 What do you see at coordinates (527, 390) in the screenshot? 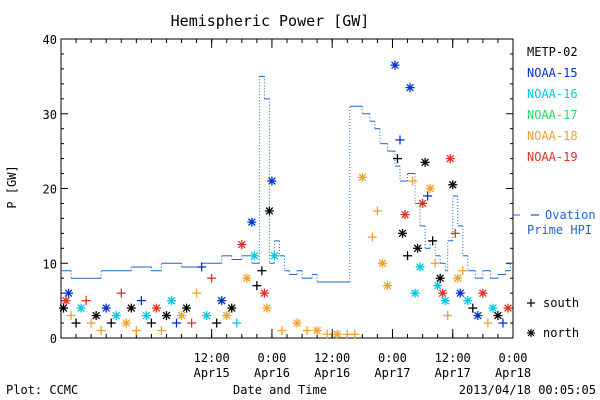
I see `plot-timestamp: 2013/04/18 00:05:05` at bounding box center [527, 390].